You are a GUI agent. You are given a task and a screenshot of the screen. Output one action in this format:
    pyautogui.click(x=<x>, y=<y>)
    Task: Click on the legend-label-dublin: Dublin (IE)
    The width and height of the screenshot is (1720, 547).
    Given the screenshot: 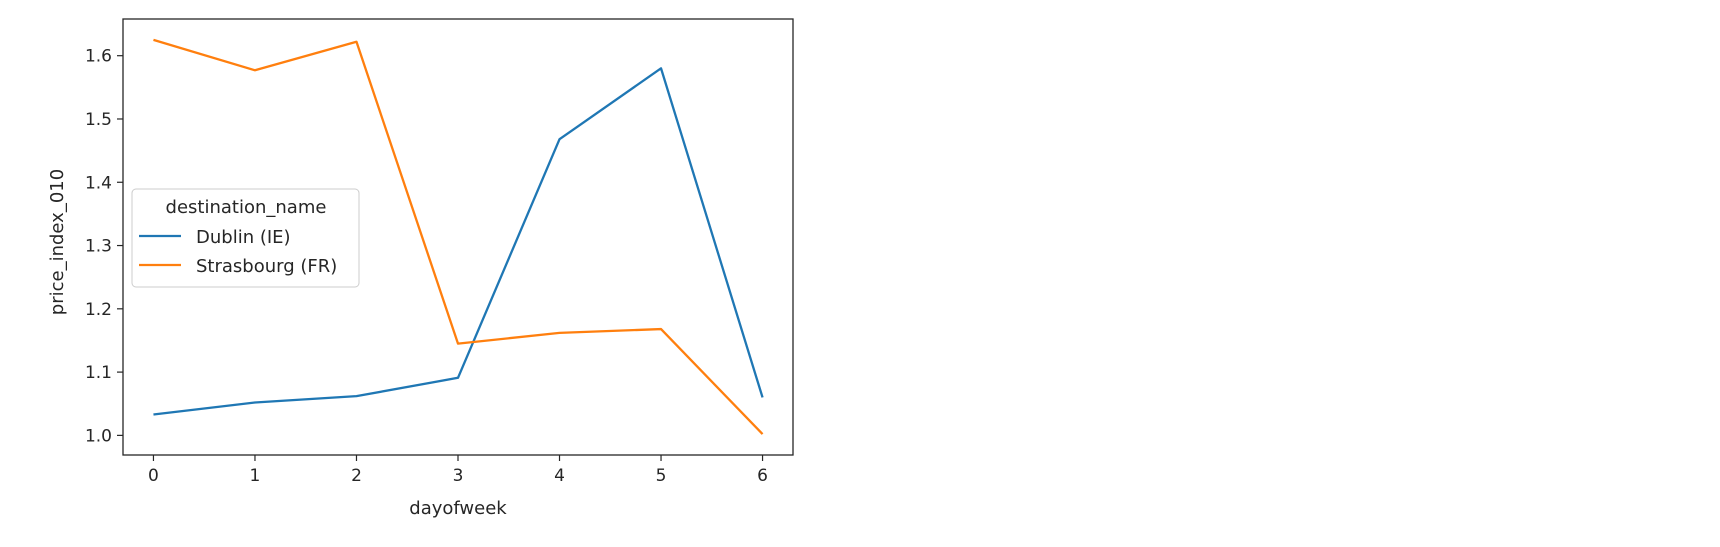 What is the action you would take?
    pyautogui.click(x=243, y=237)
    